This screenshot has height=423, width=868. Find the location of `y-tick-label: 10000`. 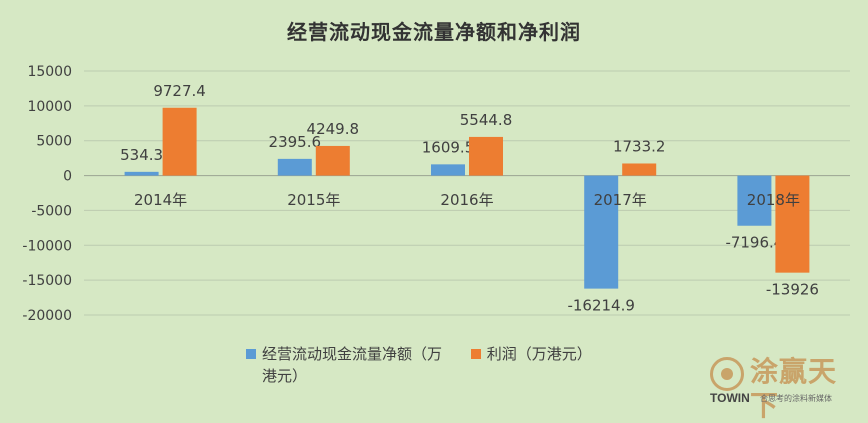

y-tick-label: 10000 is located at coordinates (49, 107).